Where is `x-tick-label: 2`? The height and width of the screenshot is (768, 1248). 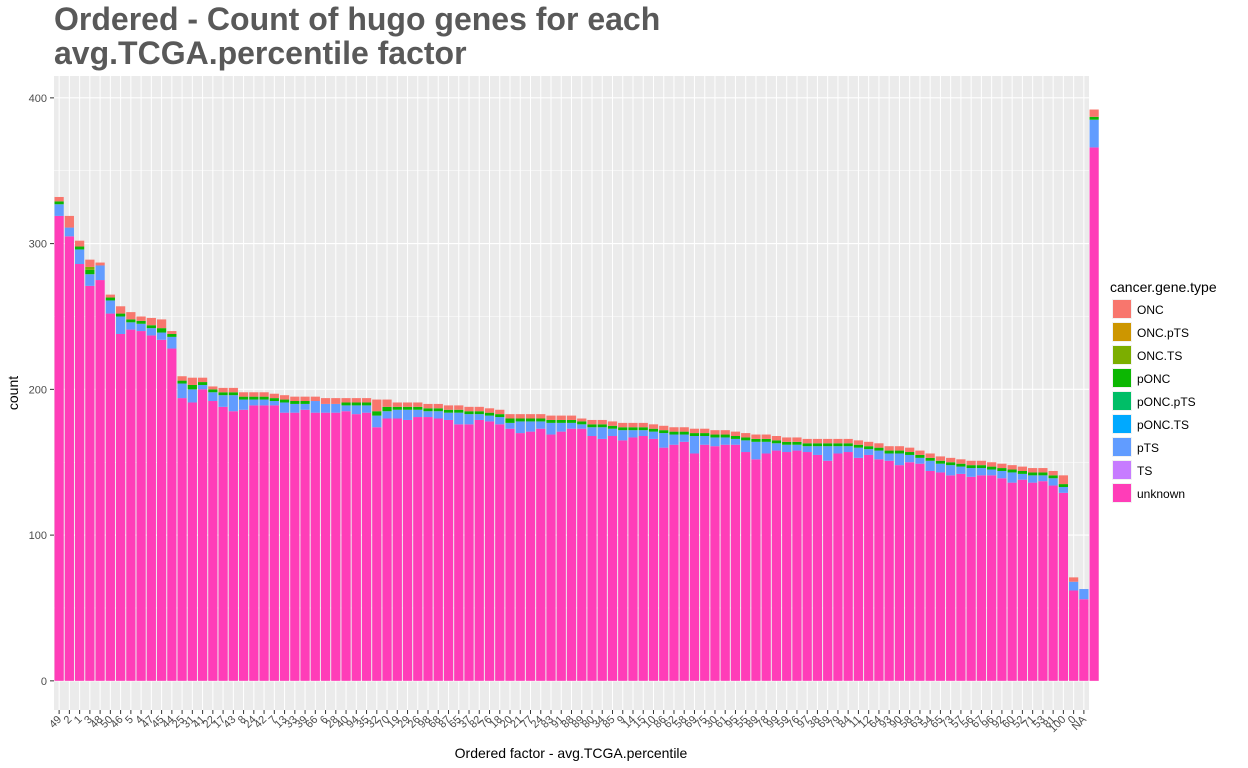 x-tick-label: 2 is located at coordinates (68, 720).